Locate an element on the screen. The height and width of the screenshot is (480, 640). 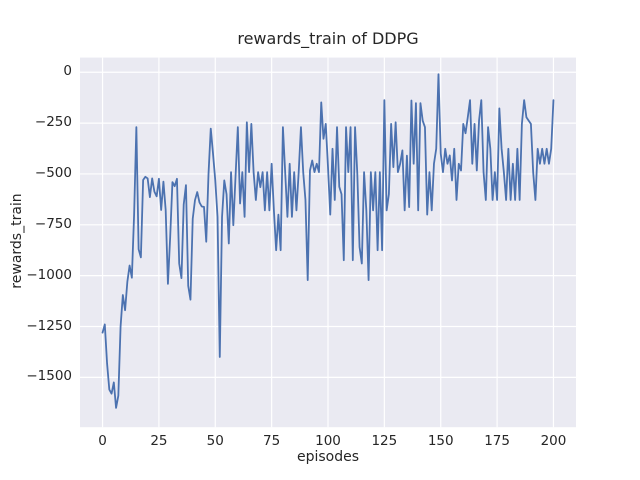
x-tick-label: 150 is located at coordinates (440, 441).